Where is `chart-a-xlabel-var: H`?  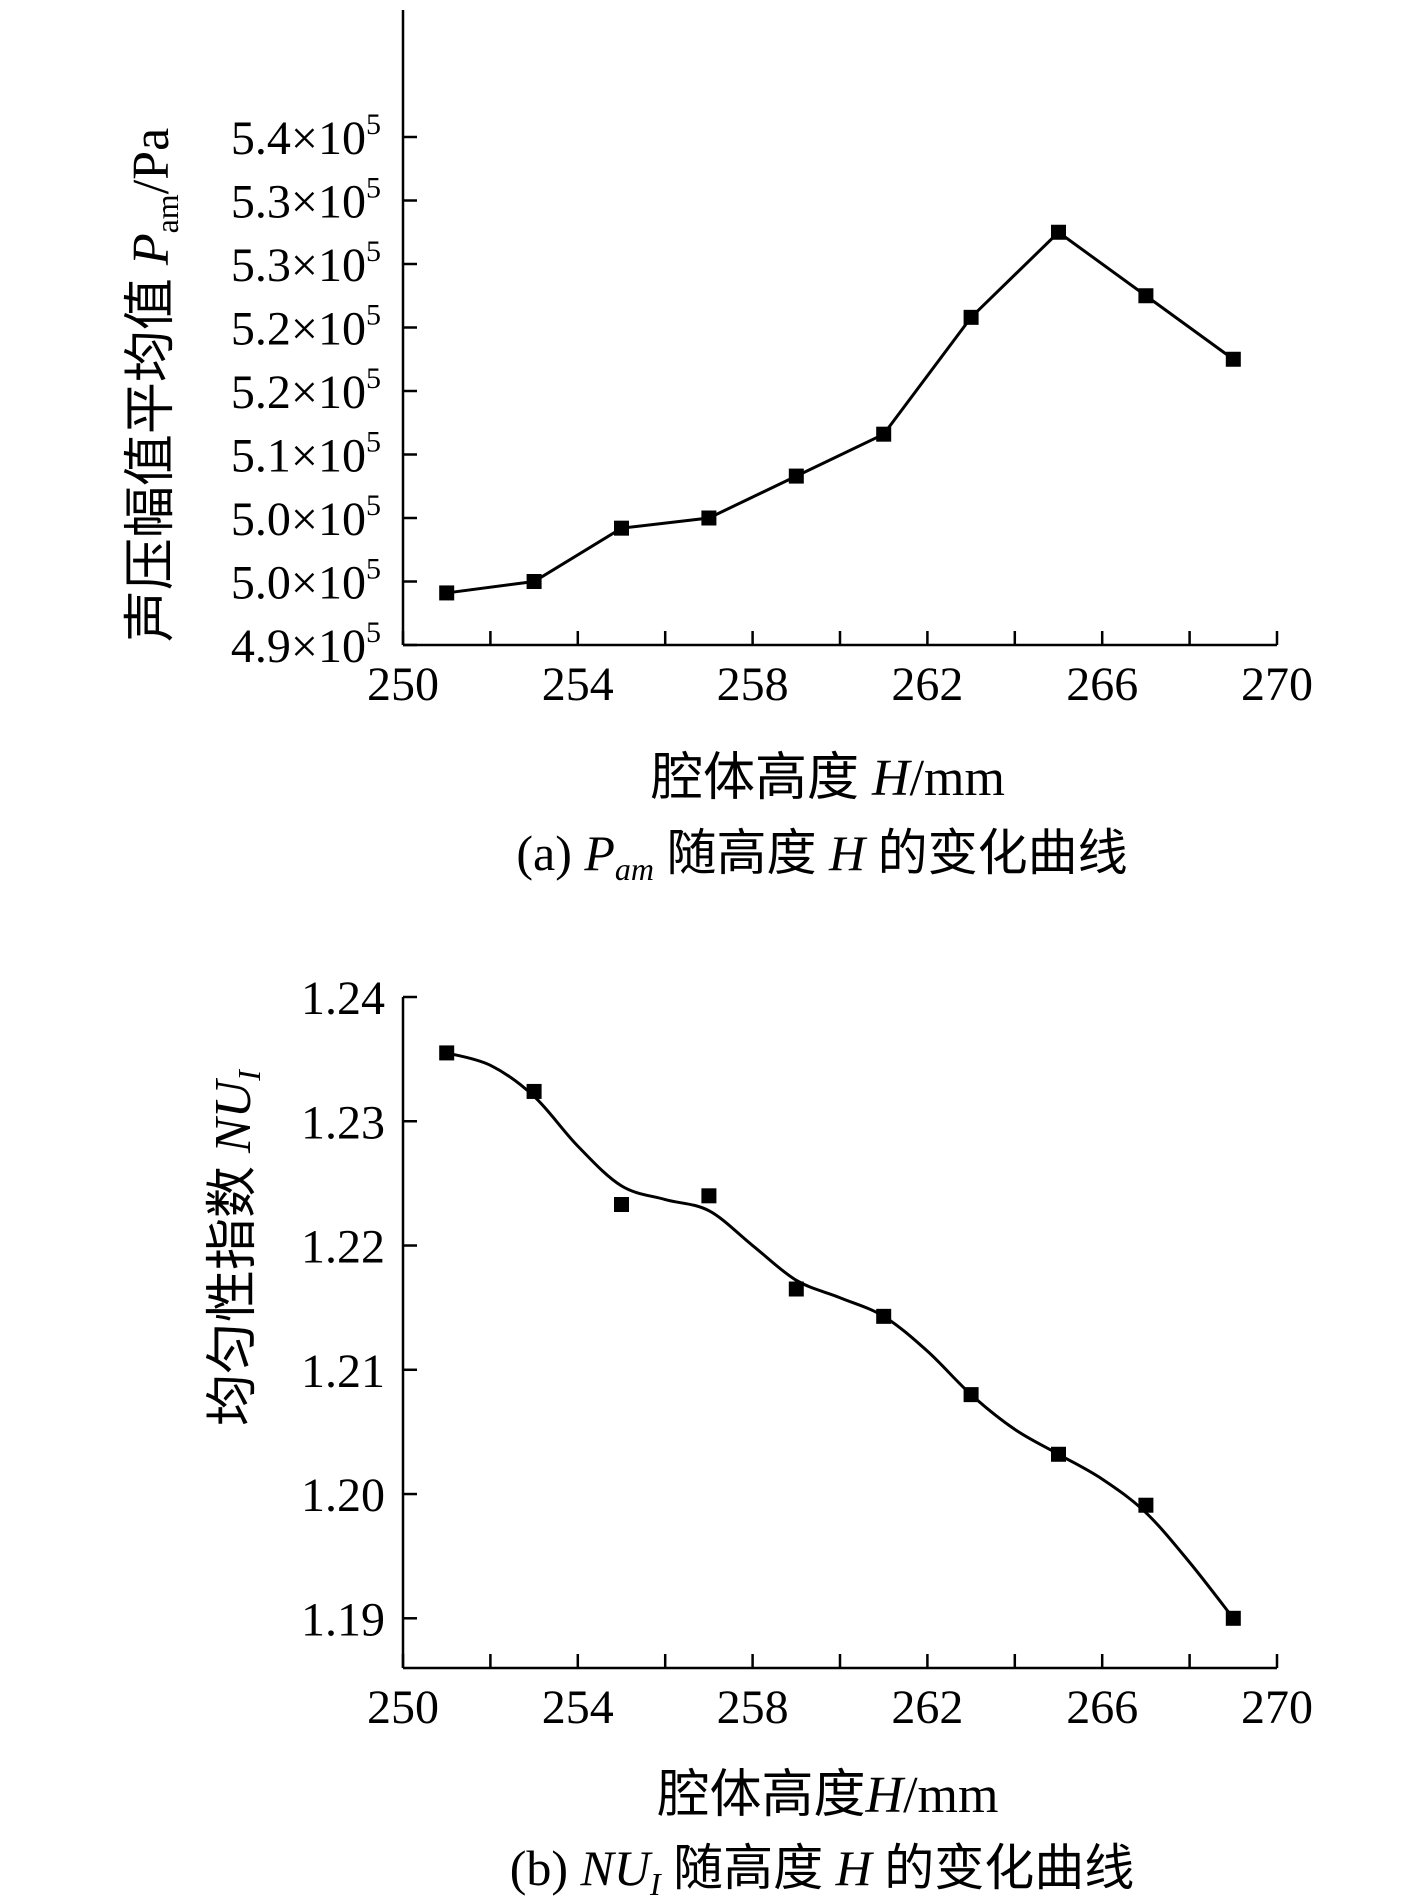 chart-a-xlabel-var: H is located at coordinates (891, 778).